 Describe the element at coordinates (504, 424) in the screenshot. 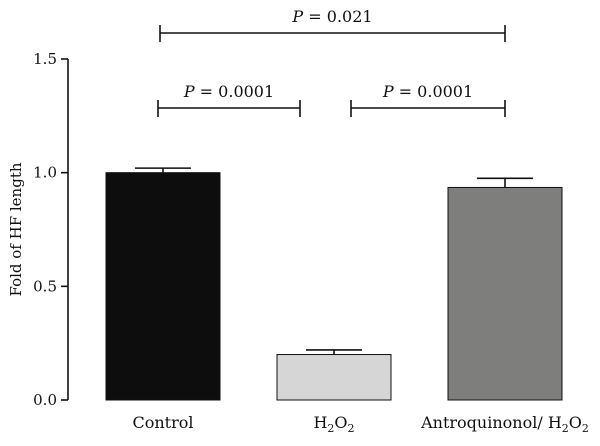

I see `x-tick-label: Antroquinonol/ H2O2` at that location.